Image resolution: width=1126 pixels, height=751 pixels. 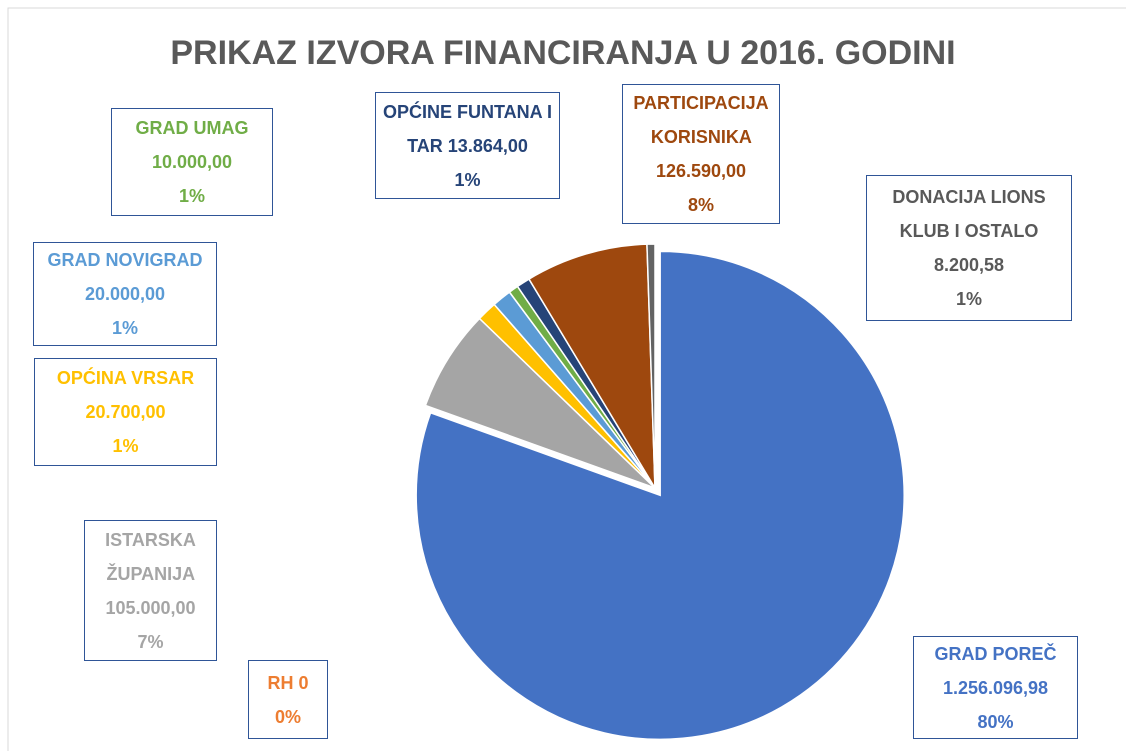 What do you see at coordinates (995, 653) in the screenshot?
I see `category-label: GRAD POREČ` at bounding box center [995, 653].